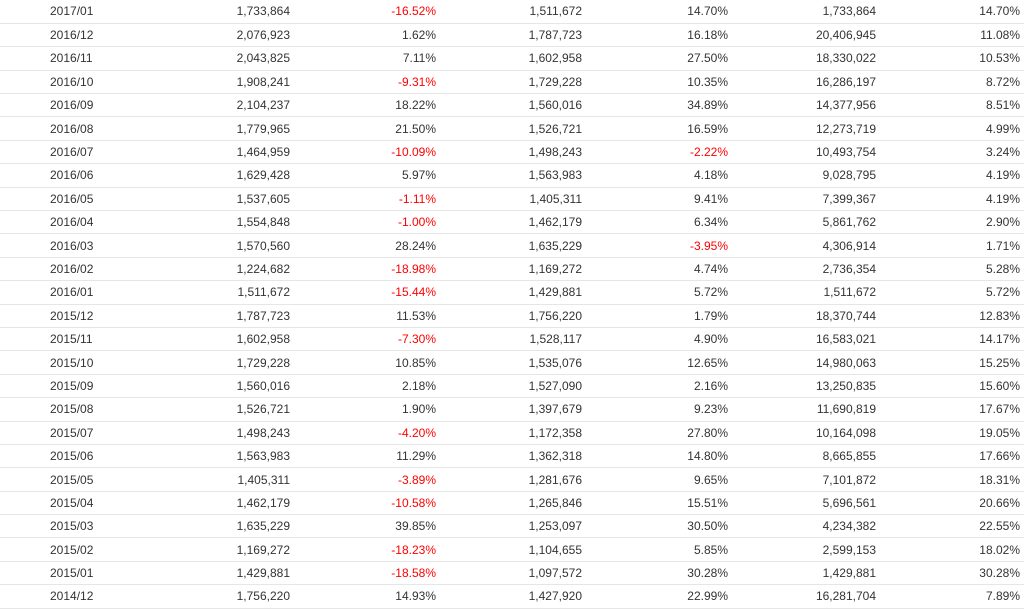 The height and width of the screenshot is (609, 1024). Describe the element at coordinates (220, 105) in the screenshot. I see `value-cell: 2,104,237` at that location.